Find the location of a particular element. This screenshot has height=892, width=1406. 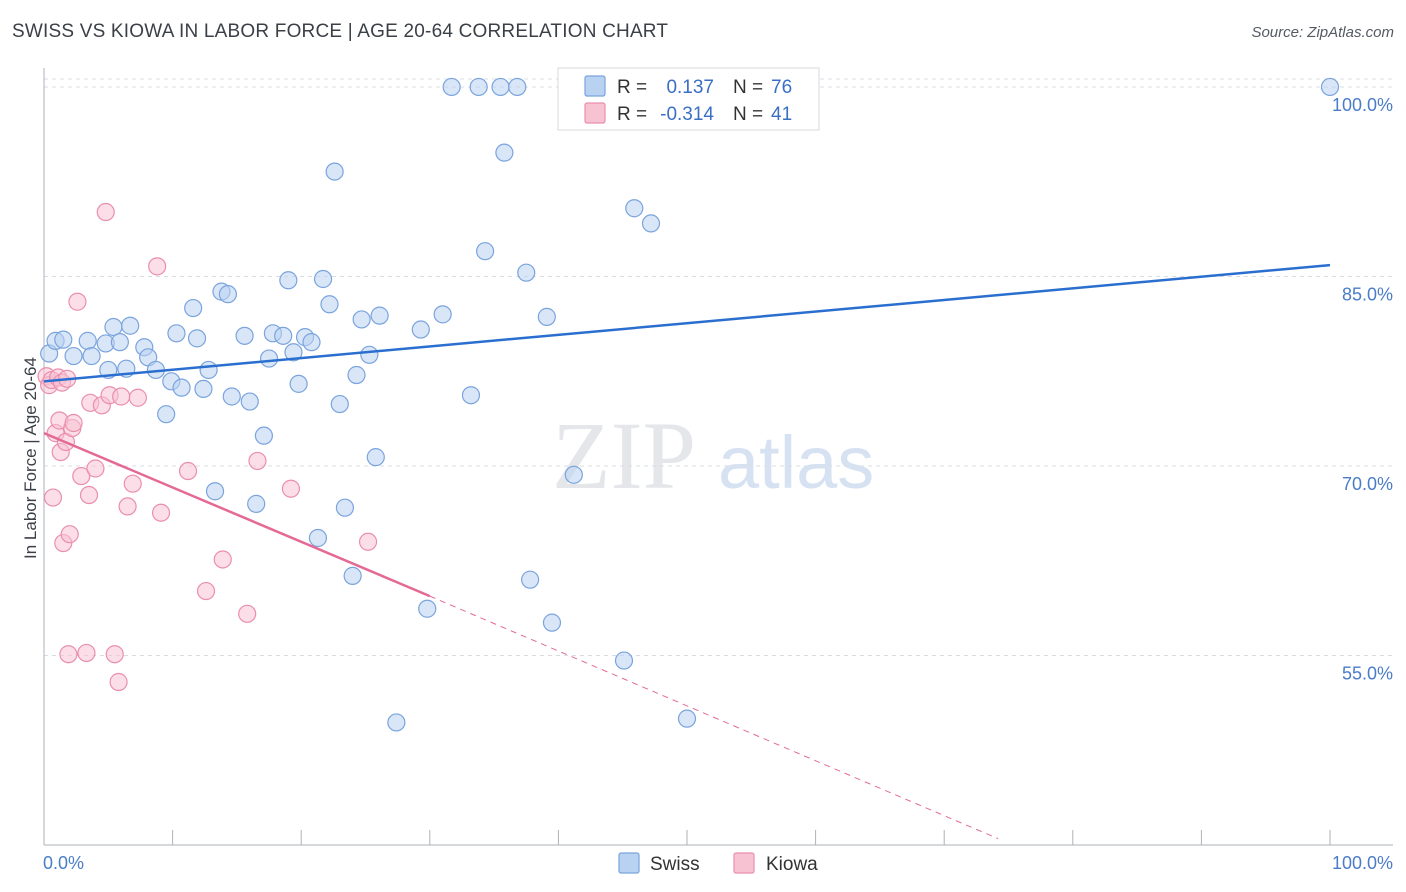

watermark-atlas: atlas is located at coordinates (796, 462).